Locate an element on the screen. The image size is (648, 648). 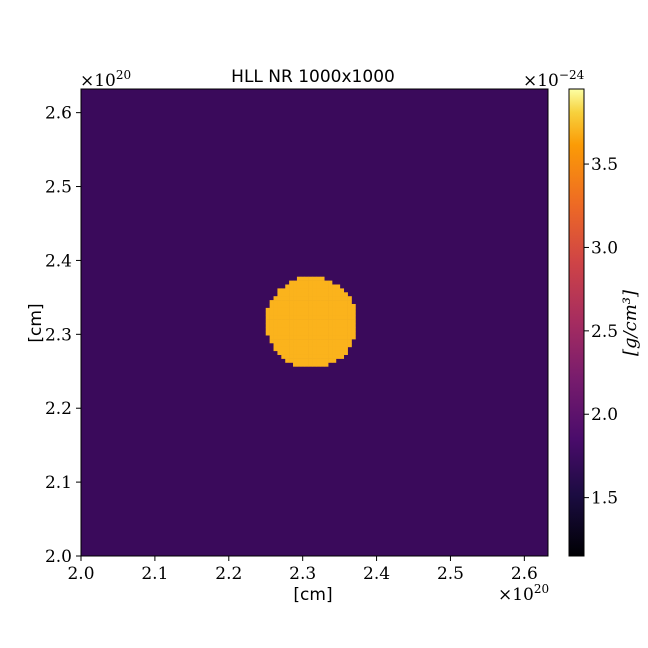
x-axis-multiplier: ×10²⁰ is located at coordinates (523, 593).